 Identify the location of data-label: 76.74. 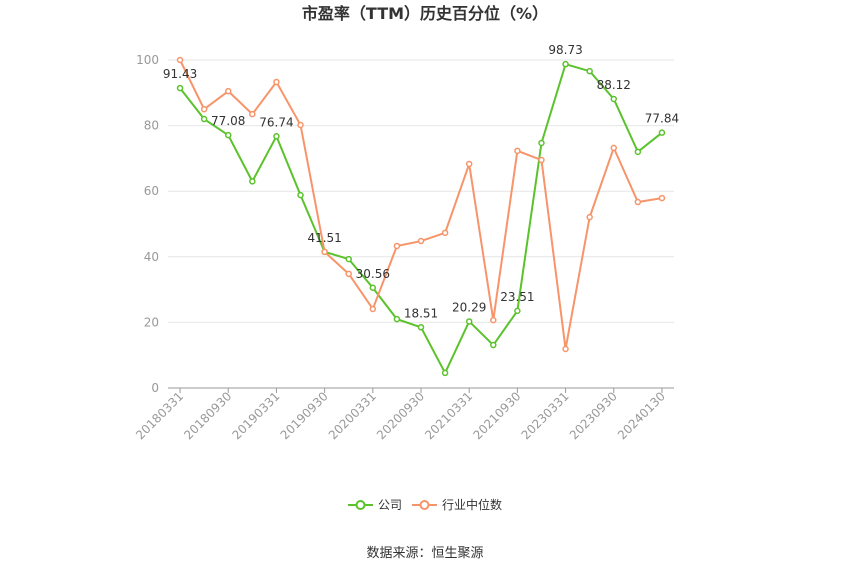
(276, 122).